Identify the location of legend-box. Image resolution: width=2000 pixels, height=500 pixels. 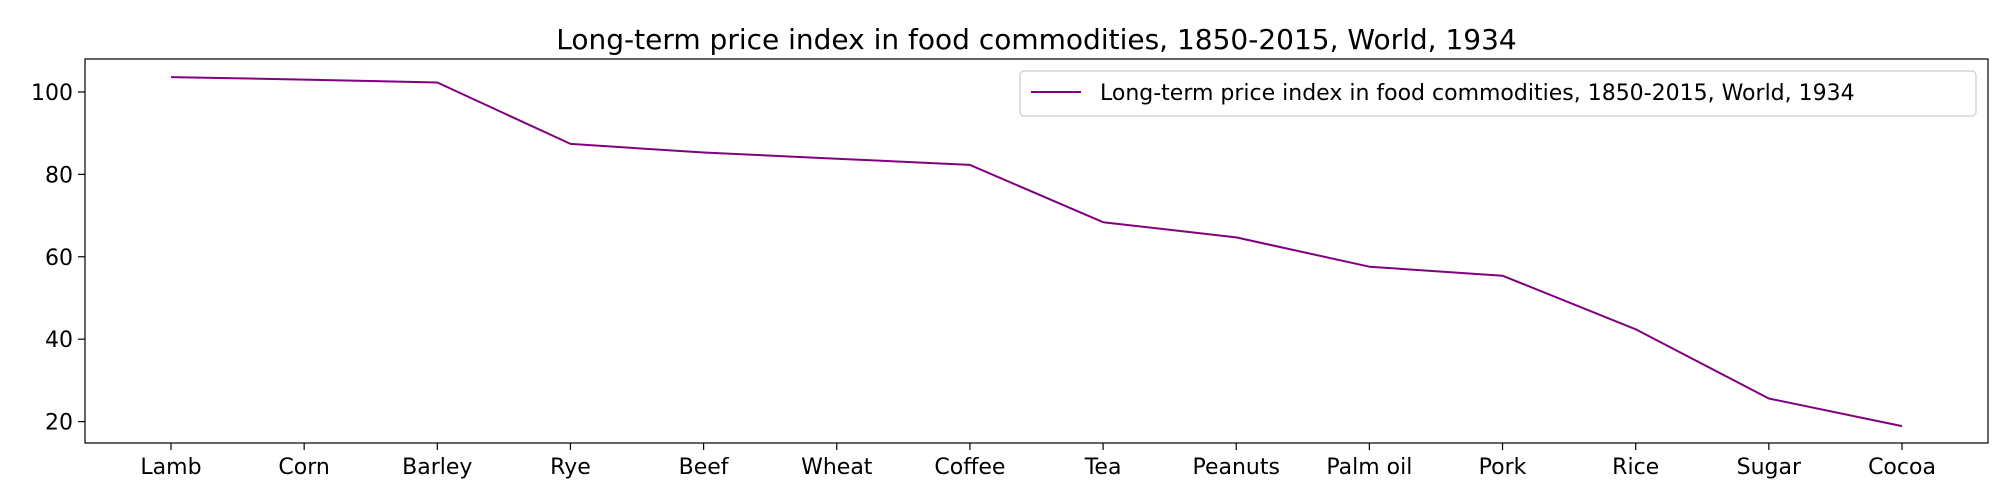
(1498, 93).